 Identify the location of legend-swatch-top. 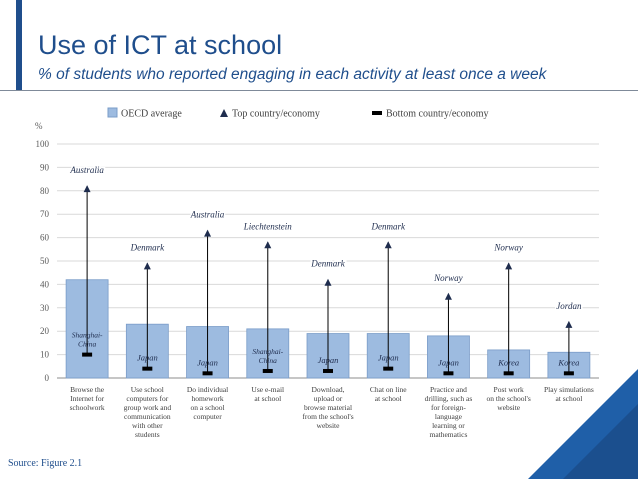
(224, 113).